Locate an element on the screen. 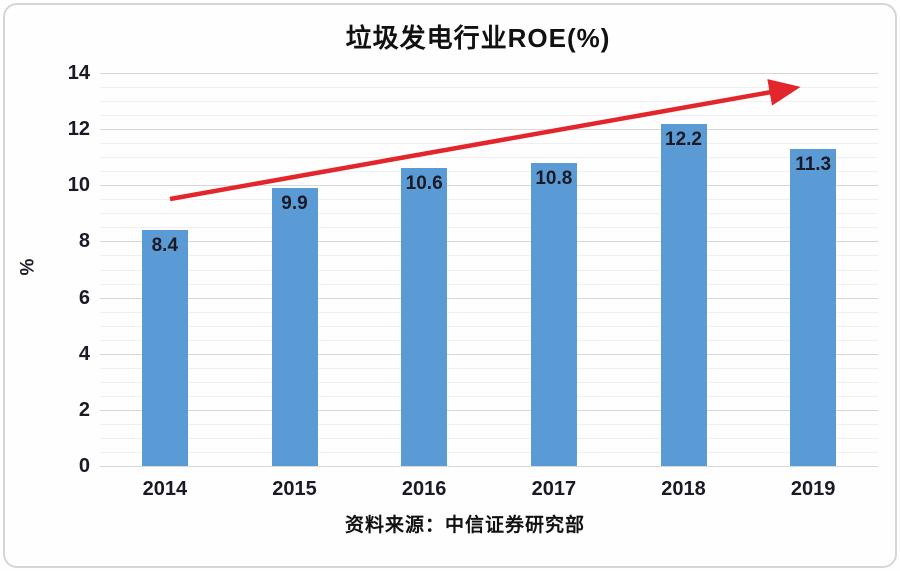 The width and height of the screenshot is (900, 571). bar-2015: 9.9 is located at coordinates (294, 327).